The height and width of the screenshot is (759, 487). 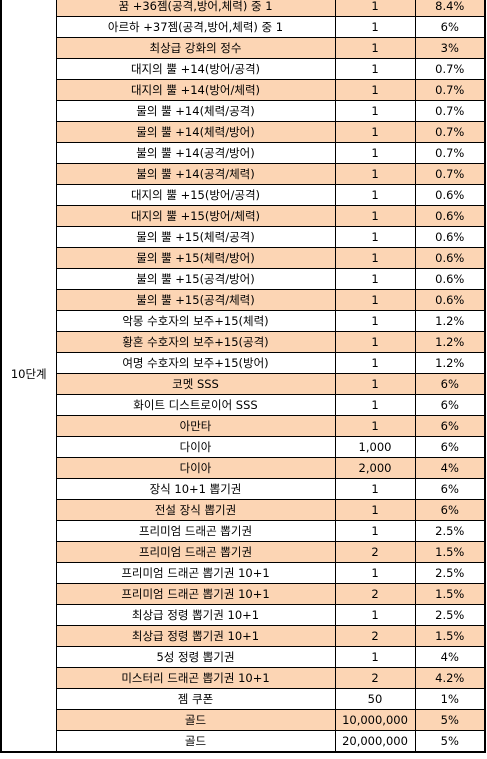 What do you see at coordinates (243, 447) in the screenshot?
I see `table-row: 다이아 1,000 6%` at bounding box center [243, 447].